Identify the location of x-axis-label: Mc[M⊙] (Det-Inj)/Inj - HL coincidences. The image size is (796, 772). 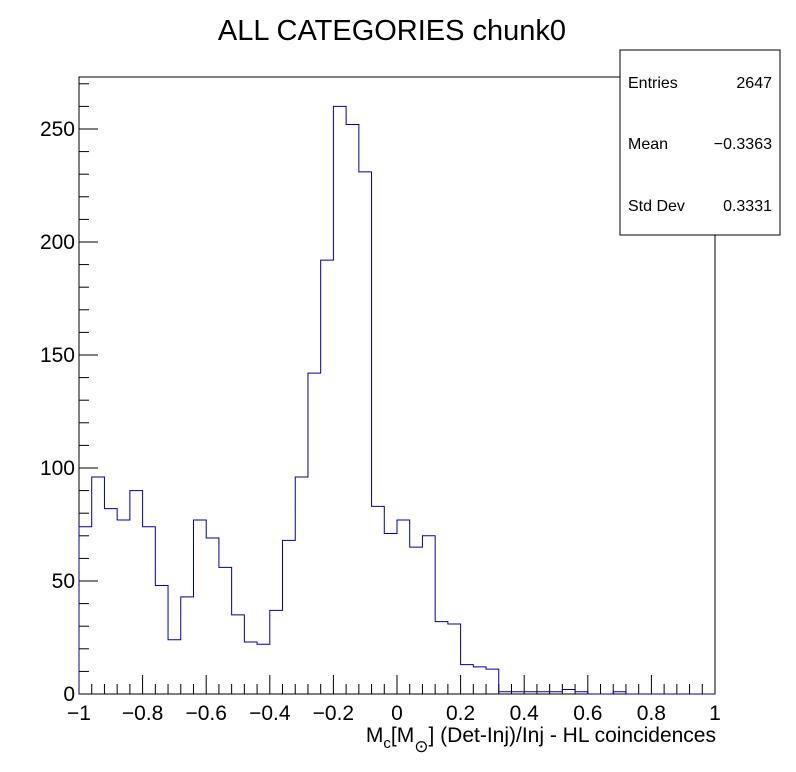
(541, 740).